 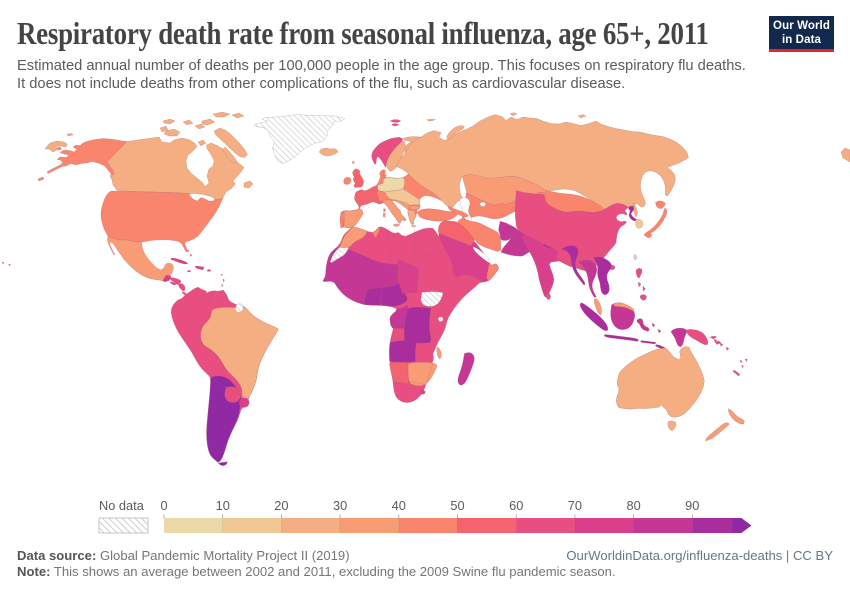 What do you see at coordinates (281, 505) in the screenshot?
I see `svg-text: 20` at bounding box center [281, 505].